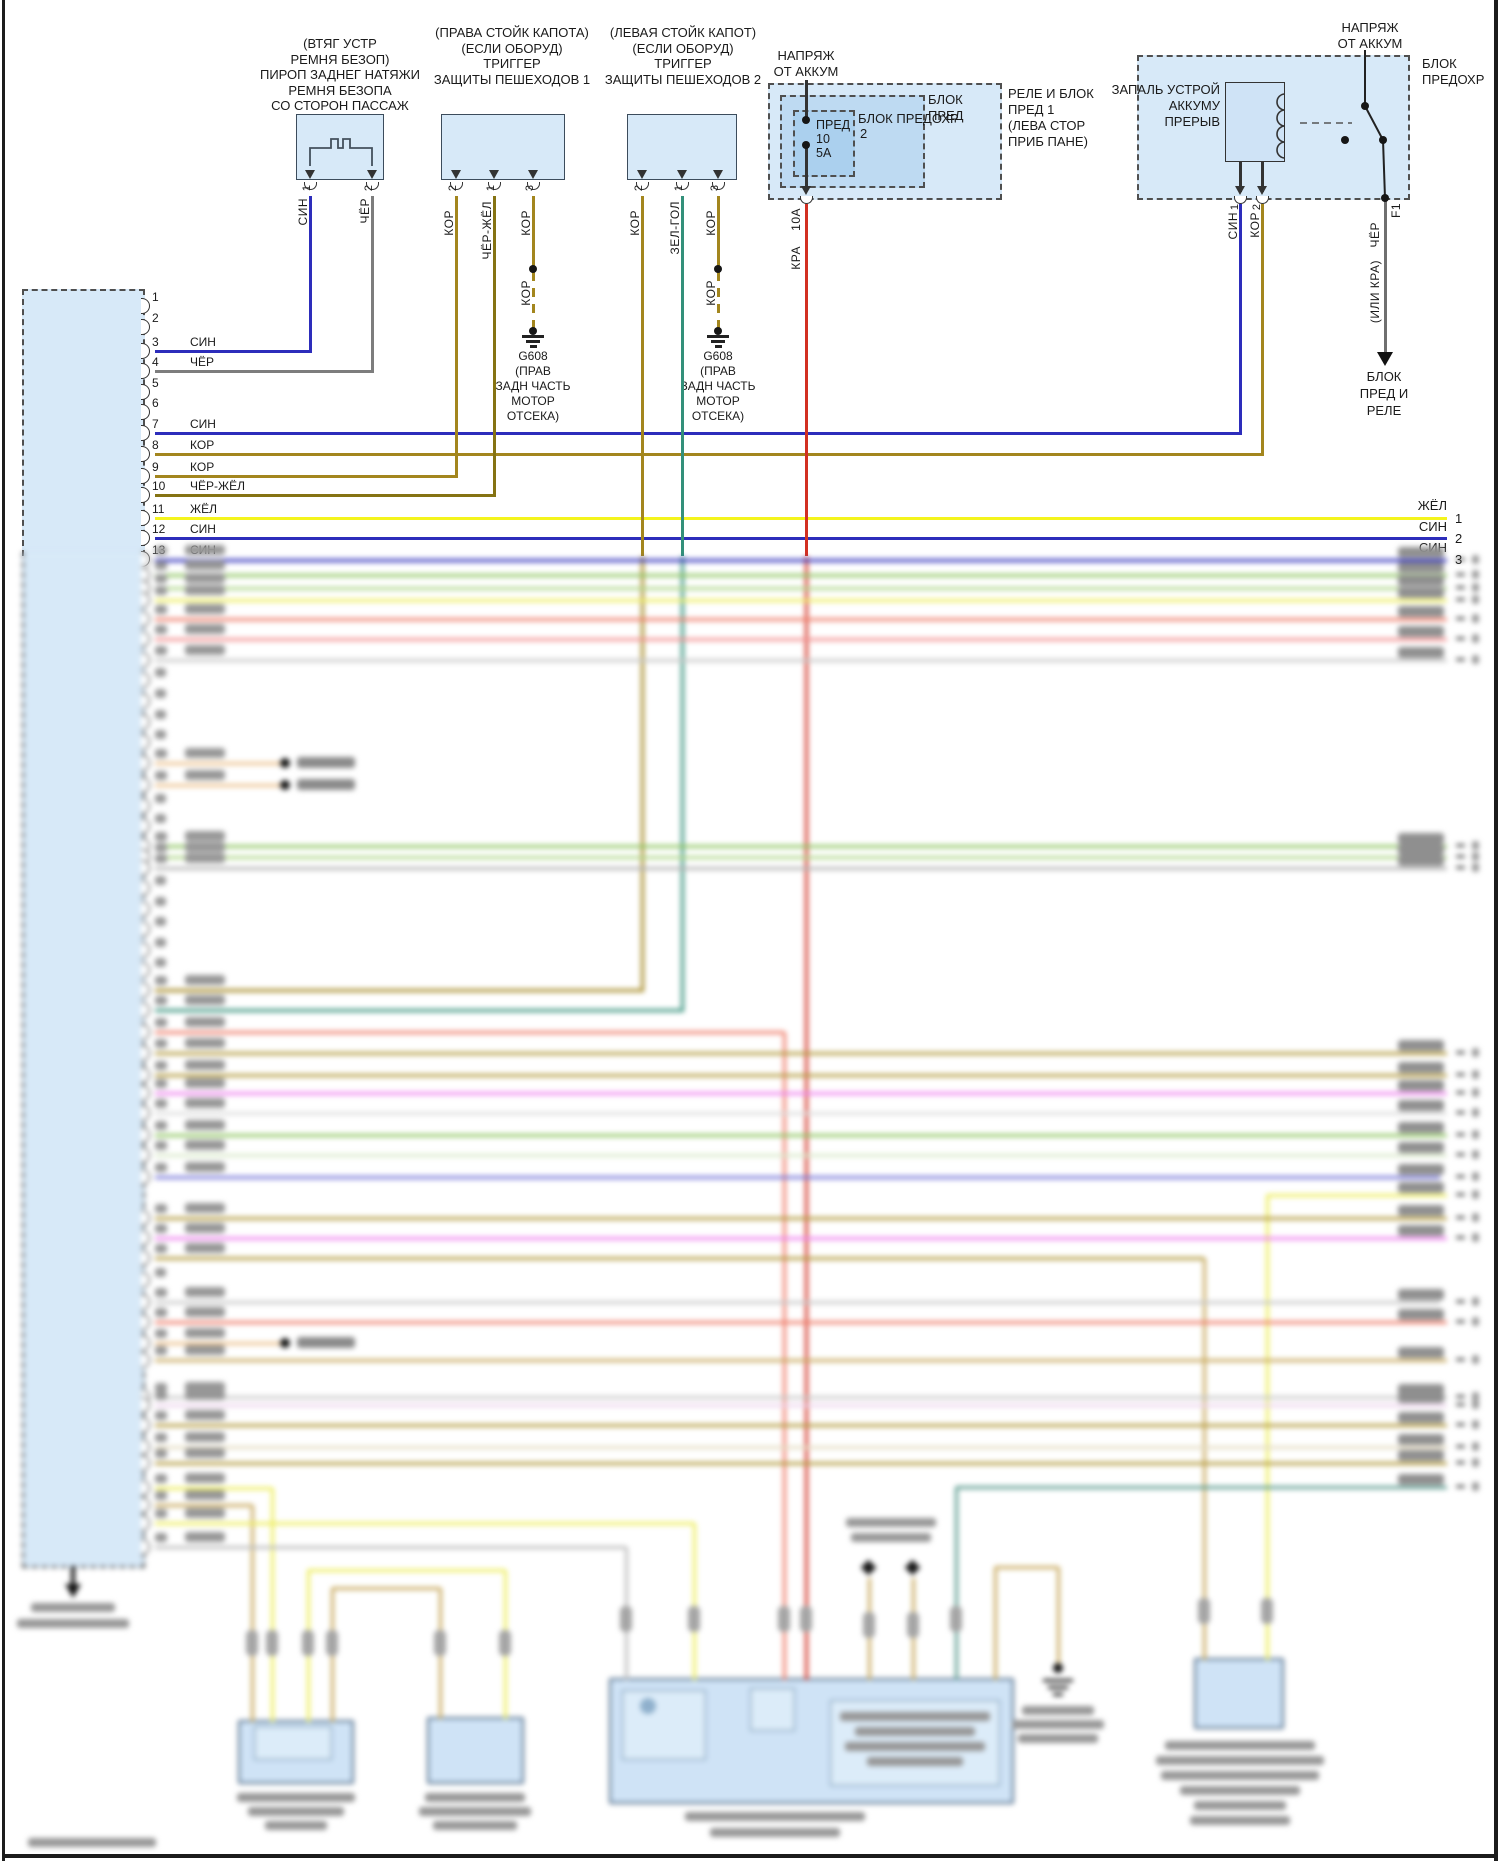 The height and width of the screenshot is (1861, 1500). What do you see at coordinates (675, 228) in the screenshot?
I see `wire-color-label: ЗЕЛ-ГОЛ` at bounding box center [675, 228].